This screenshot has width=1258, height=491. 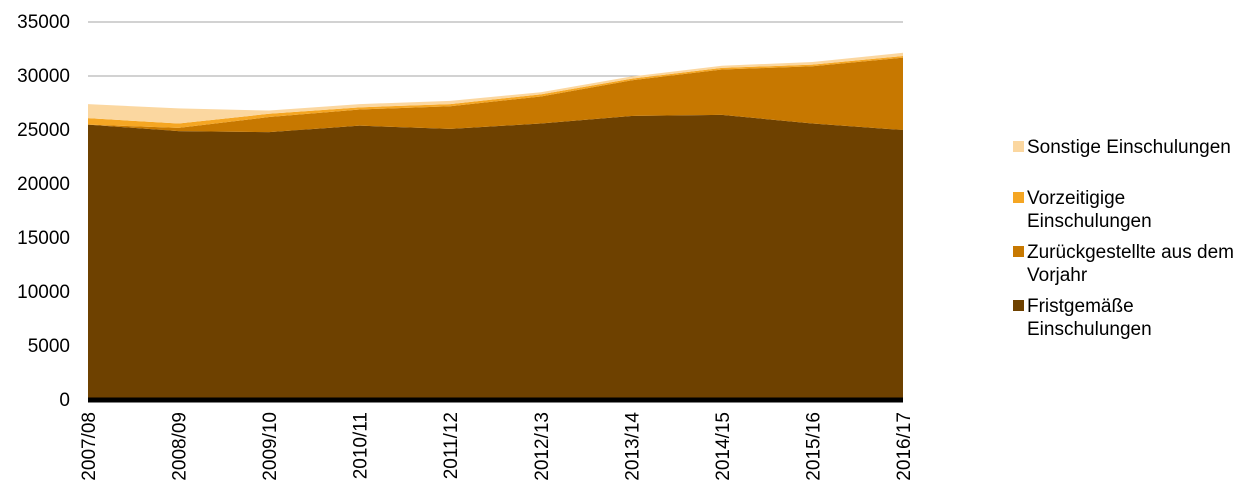 What do you see at coordinates (361, 445) in the screenshot?
I see `x-tick-label: 2010/11` at bounding box center [361, 445].